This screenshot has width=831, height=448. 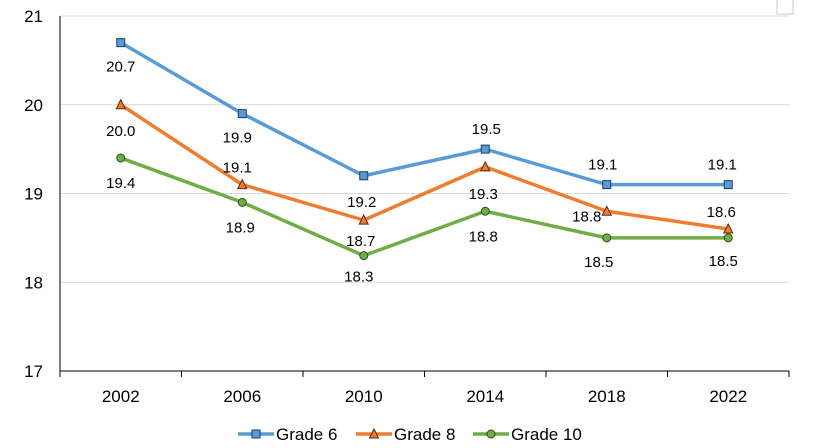 I want to click on marker-grade-8-2002, so click(x=121, y=104).